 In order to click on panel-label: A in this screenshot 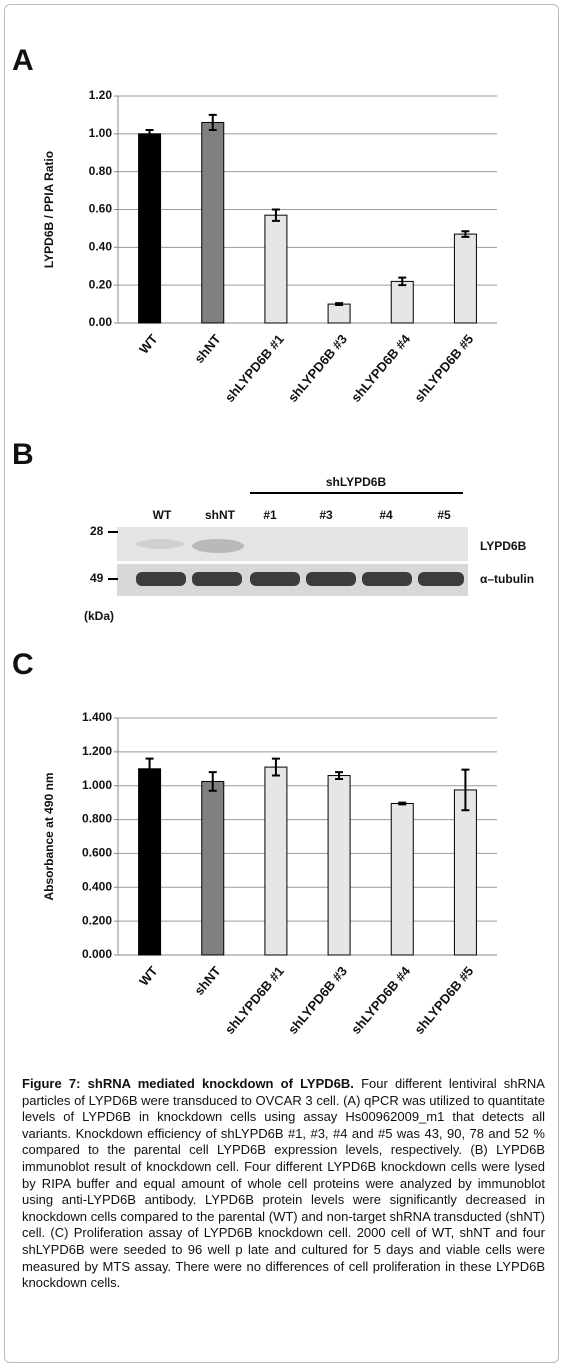, I will do `click(23, 60)`.